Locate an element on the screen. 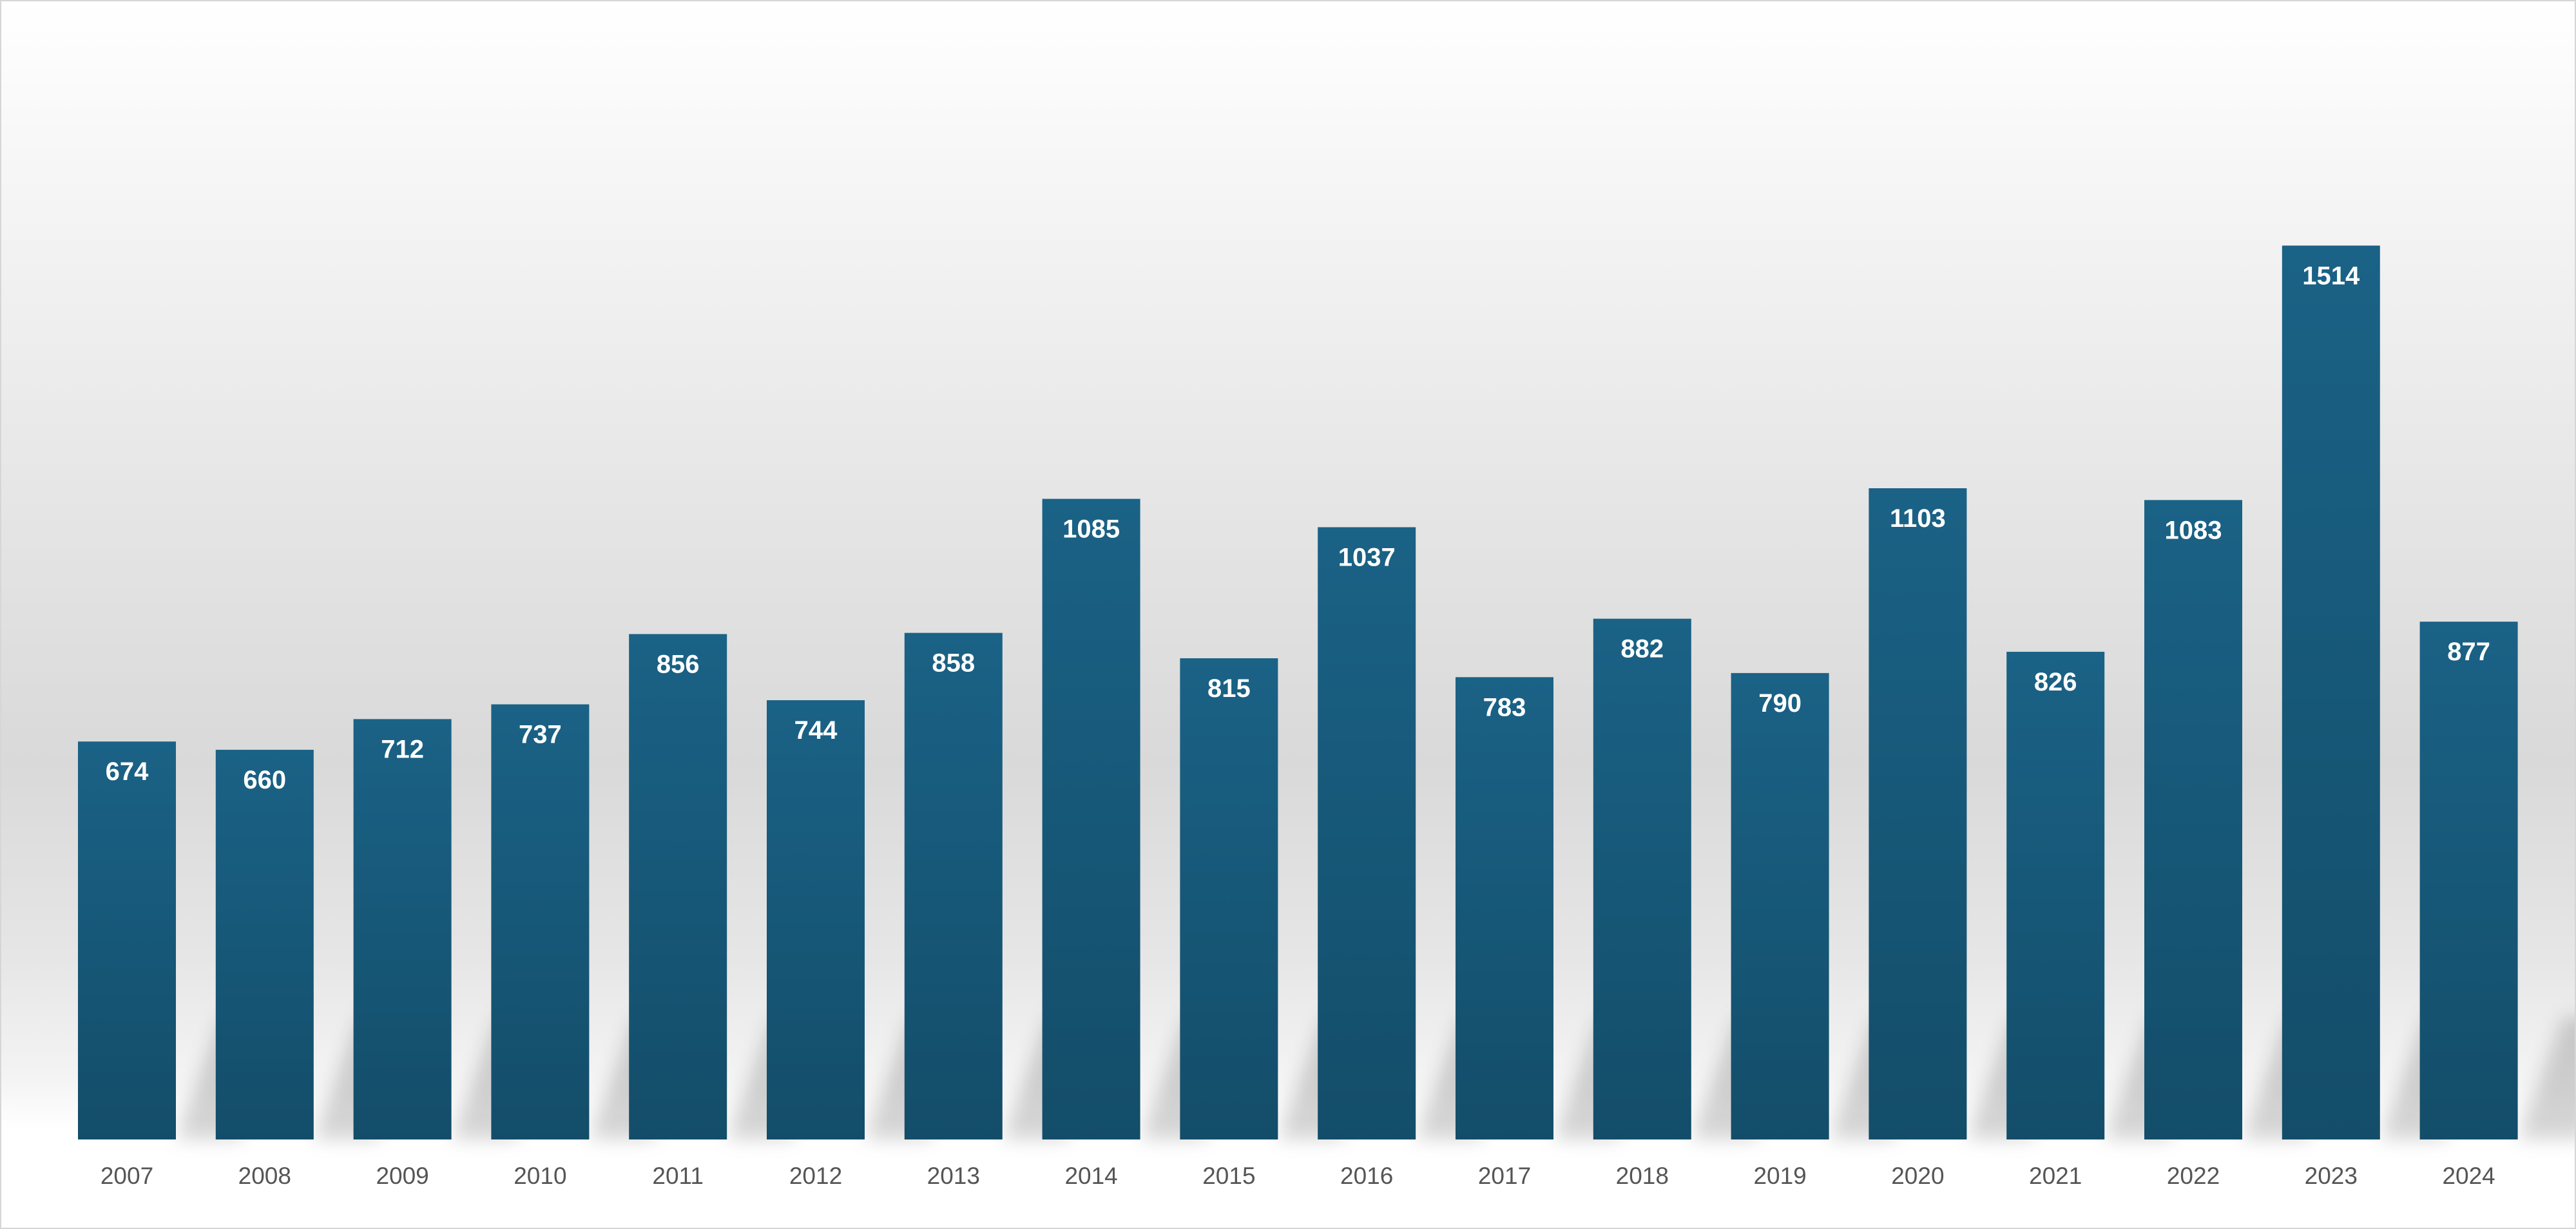 The width and height of the screenshot is (2576, 1229). data-label-2012: 744 is located at coordinates (816, 730).